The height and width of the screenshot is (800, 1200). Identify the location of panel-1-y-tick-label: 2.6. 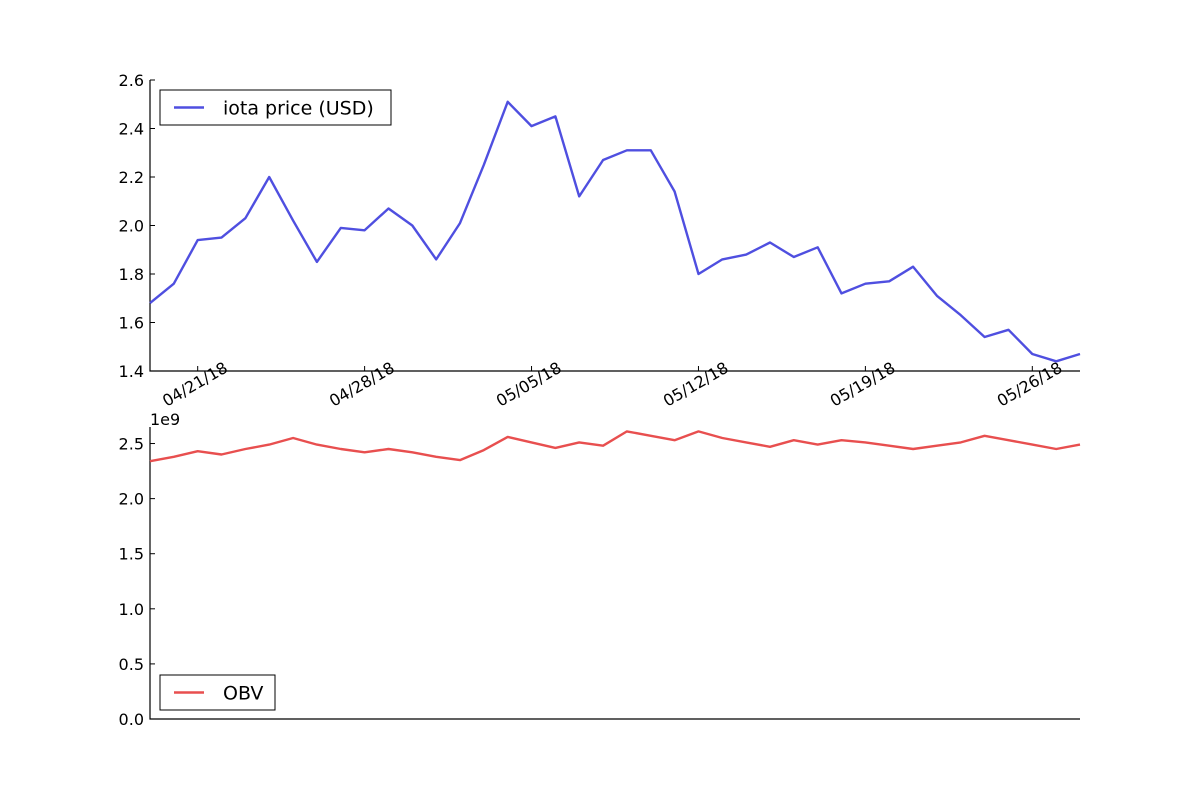
(131, 80).